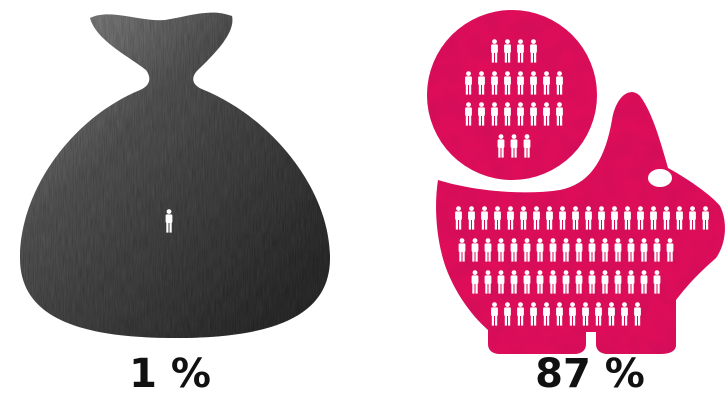  Describe the element at coordinates (512, 95) in the screenshot. I see `coin-icon` at that location.